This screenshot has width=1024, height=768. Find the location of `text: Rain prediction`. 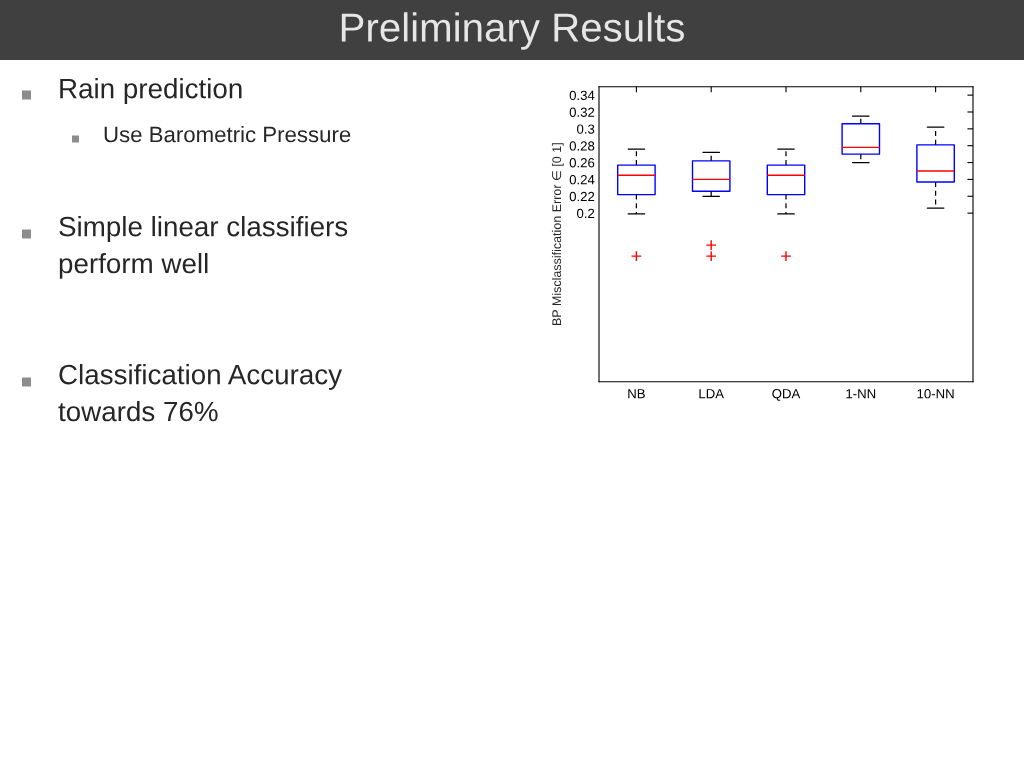

text: Rain prediction is located at coordinates (151, 91).